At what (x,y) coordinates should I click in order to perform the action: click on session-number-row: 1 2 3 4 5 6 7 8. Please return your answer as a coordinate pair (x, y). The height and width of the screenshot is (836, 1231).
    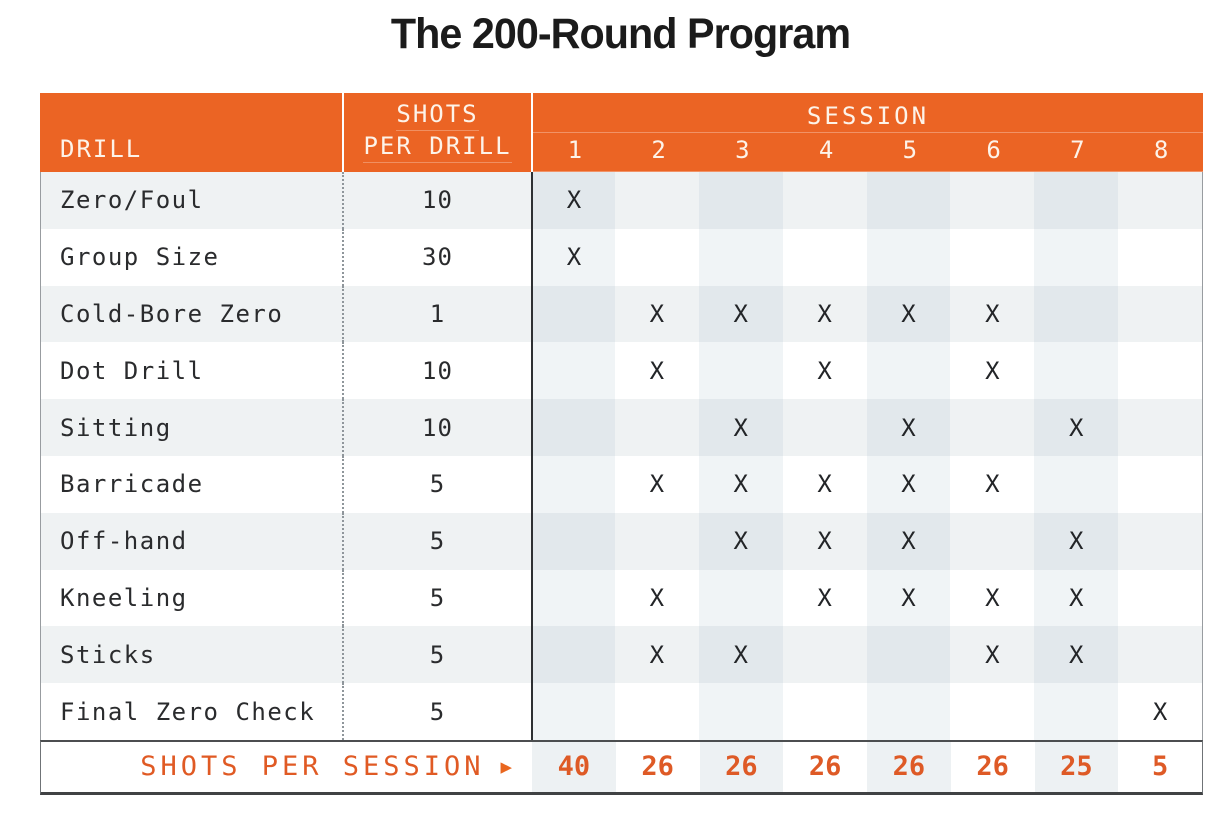
    Looking at the image, I should click on (868, 152).